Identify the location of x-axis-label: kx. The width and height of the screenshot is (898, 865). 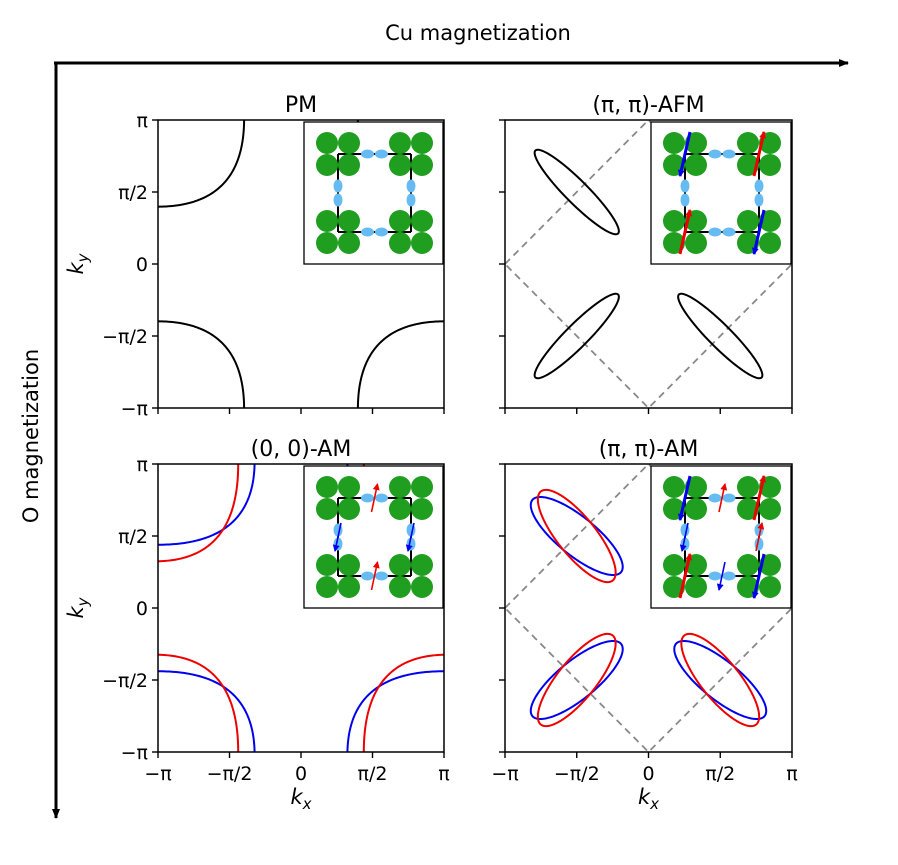
(300, 799).